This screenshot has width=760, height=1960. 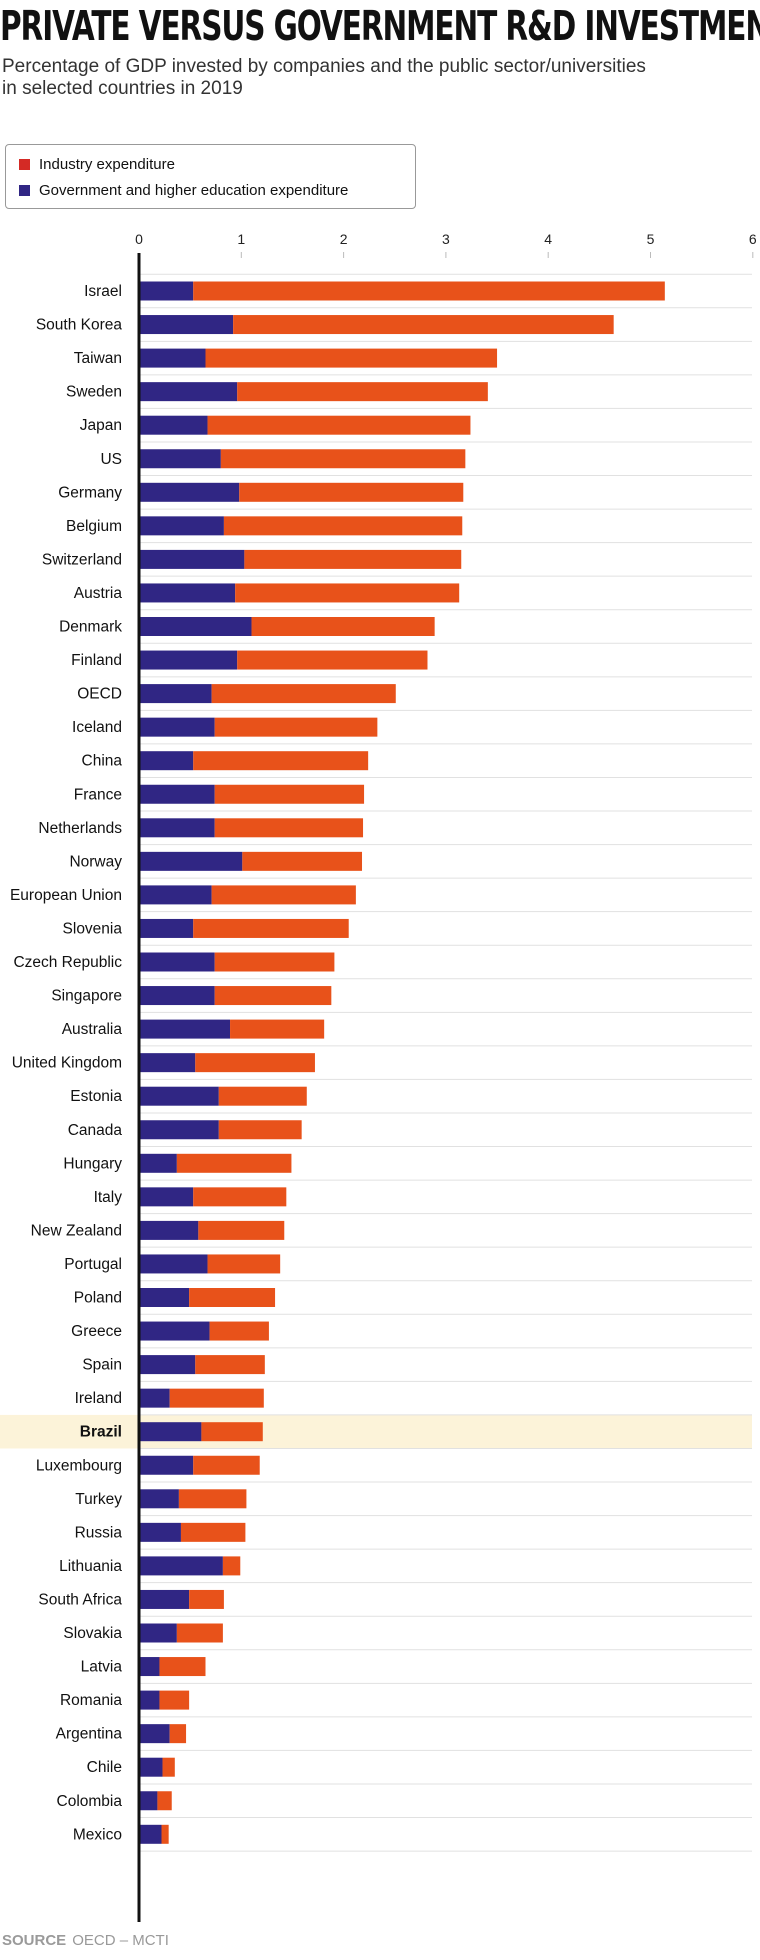 I want to click on source-text: OECD – MCTI, so click(x=120, y=1940).